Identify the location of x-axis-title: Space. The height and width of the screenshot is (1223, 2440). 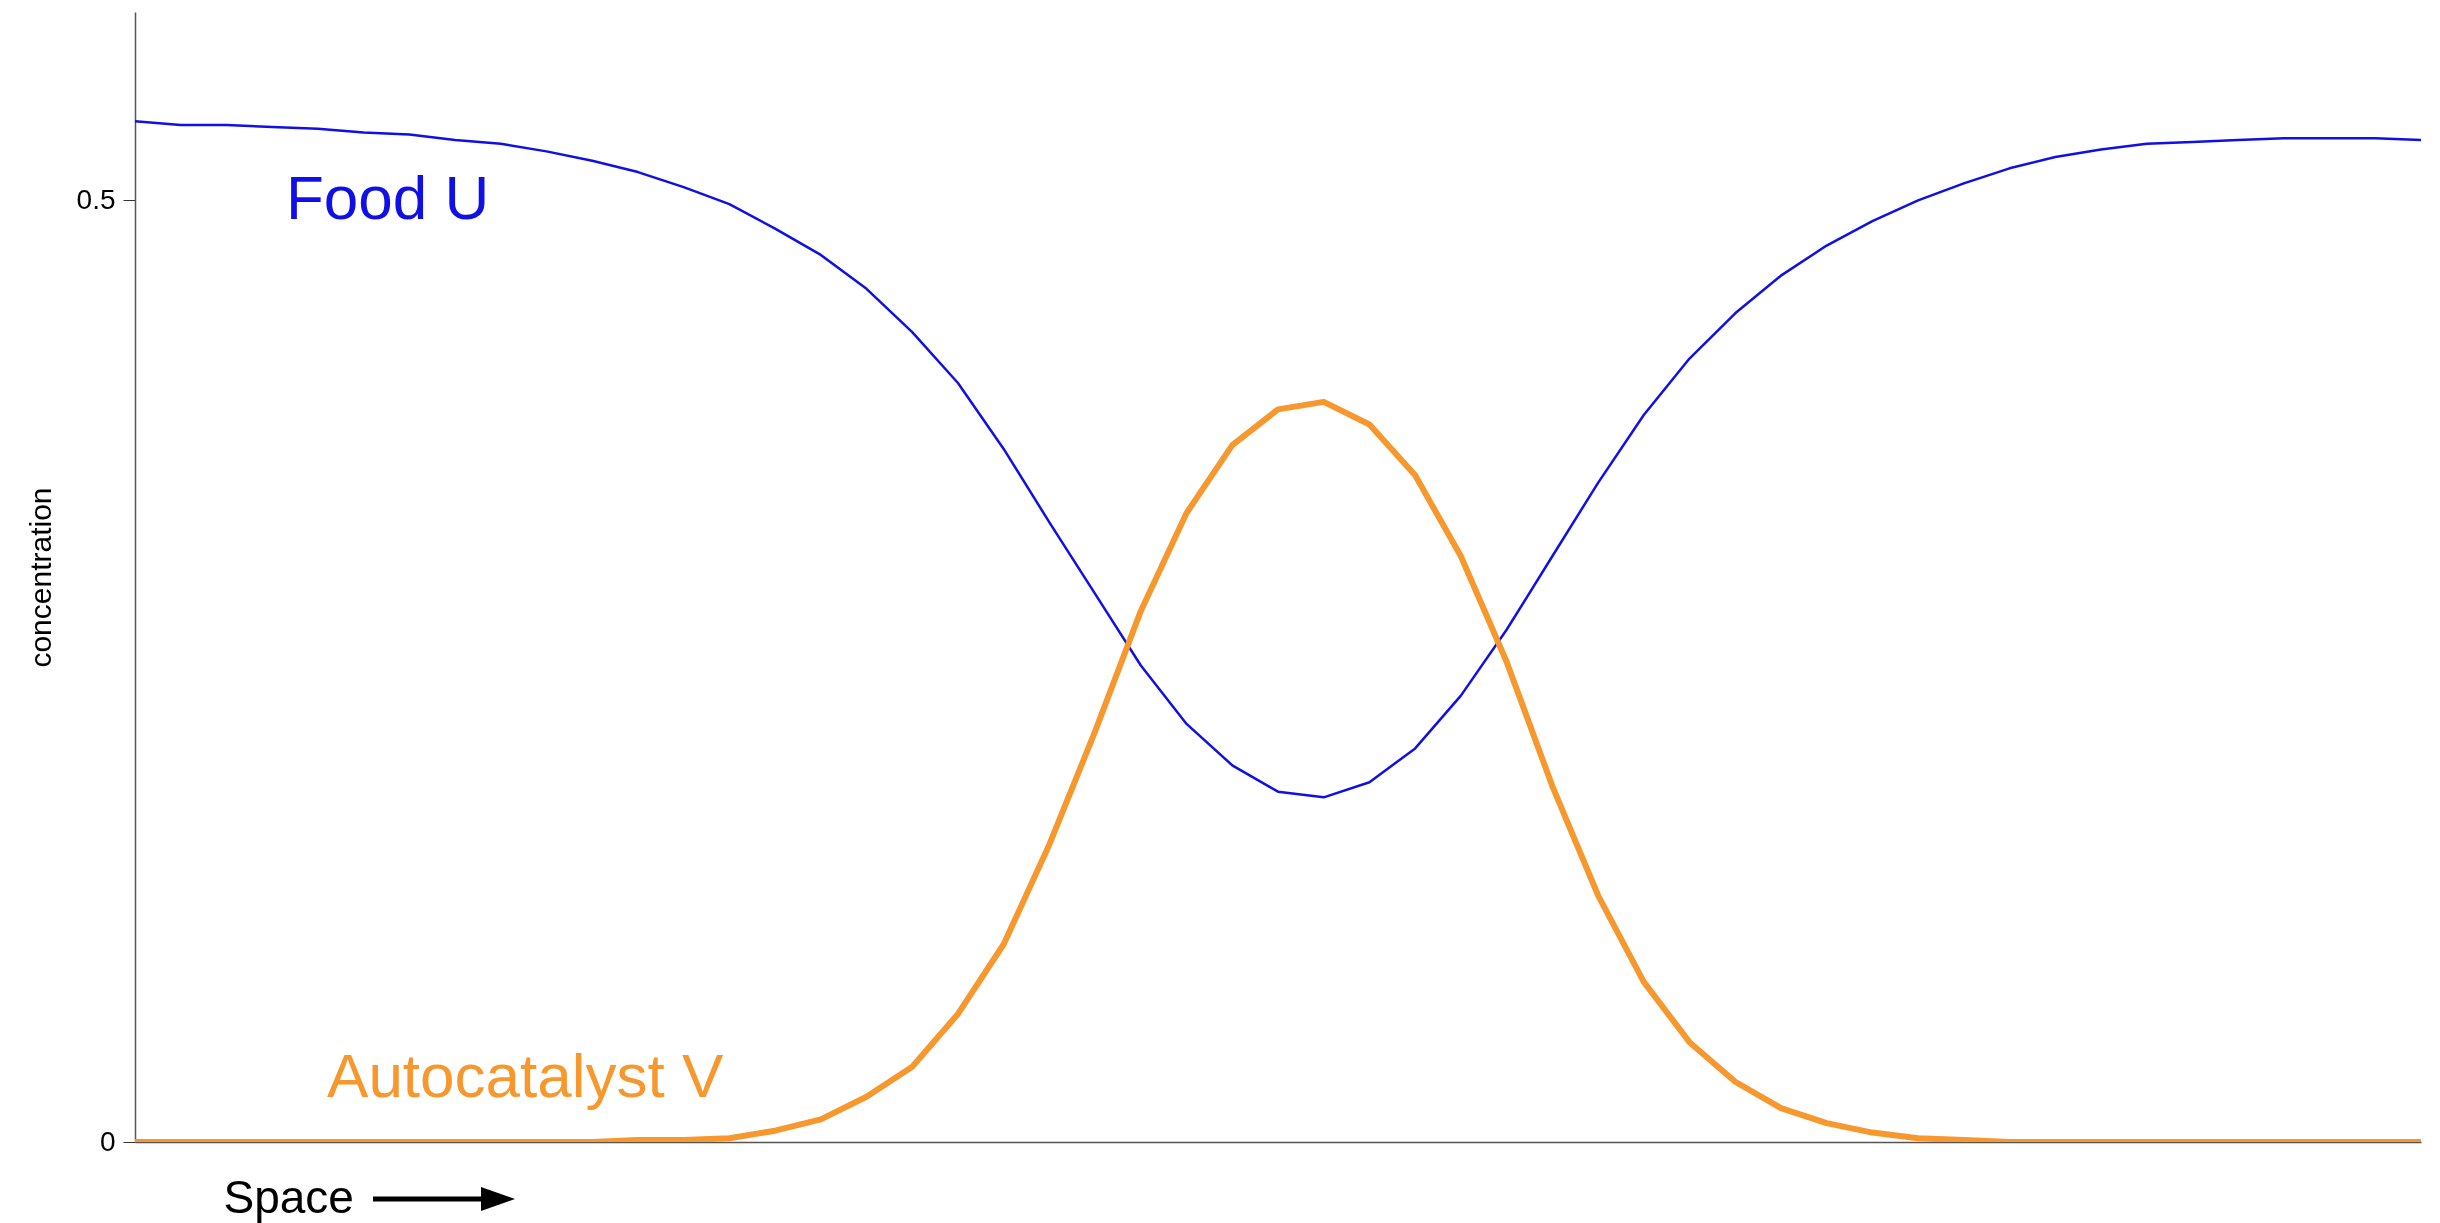
(288, 1196).